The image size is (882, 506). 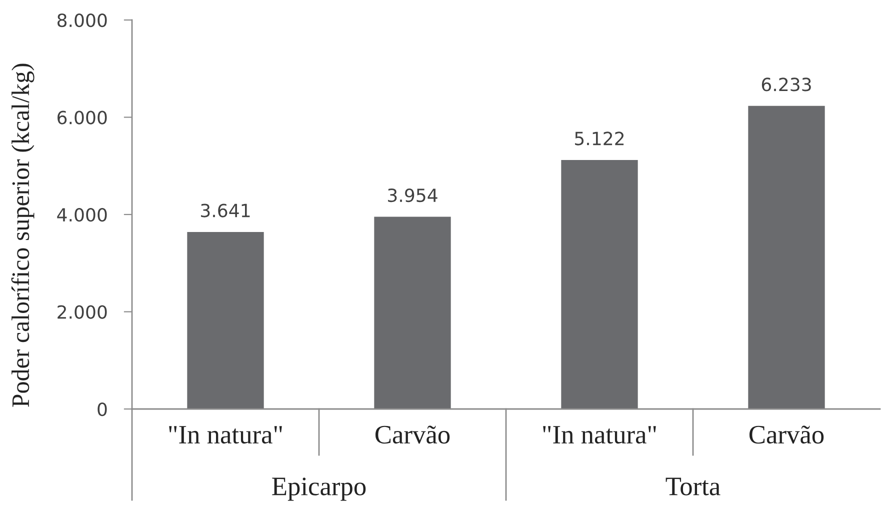 What do you see at coordinates (319, 489) in the screenshot?
I see `text: Epicarpo` at bounding box center [319, 489].